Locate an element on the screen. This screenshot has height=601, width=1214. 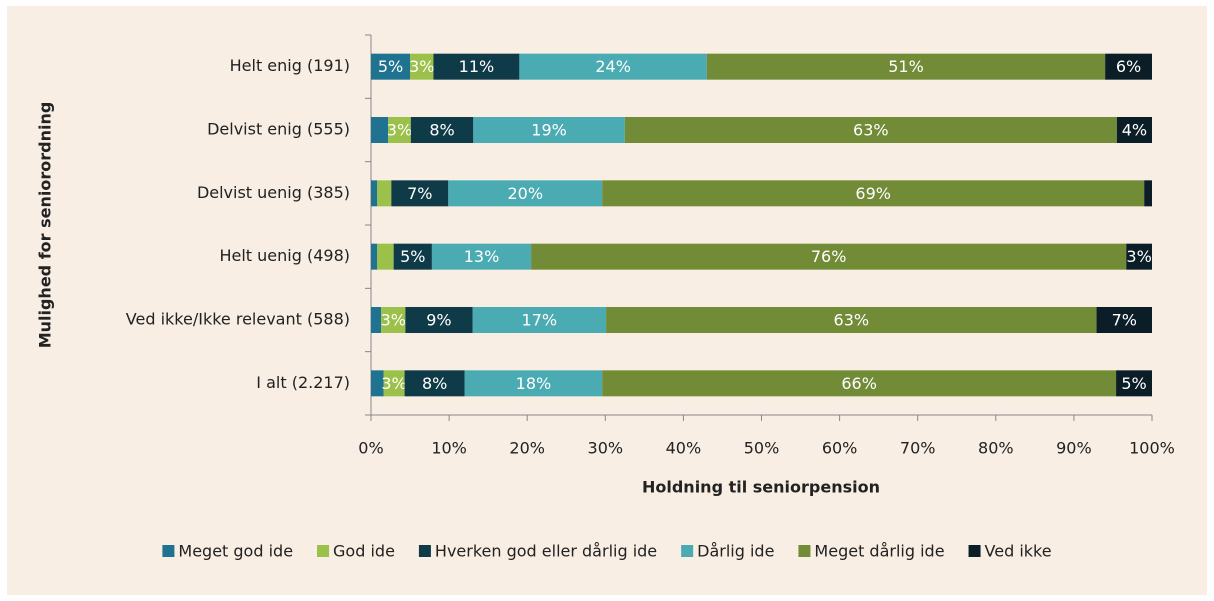
legend-label: God ide is located at coordinates (364, 551).